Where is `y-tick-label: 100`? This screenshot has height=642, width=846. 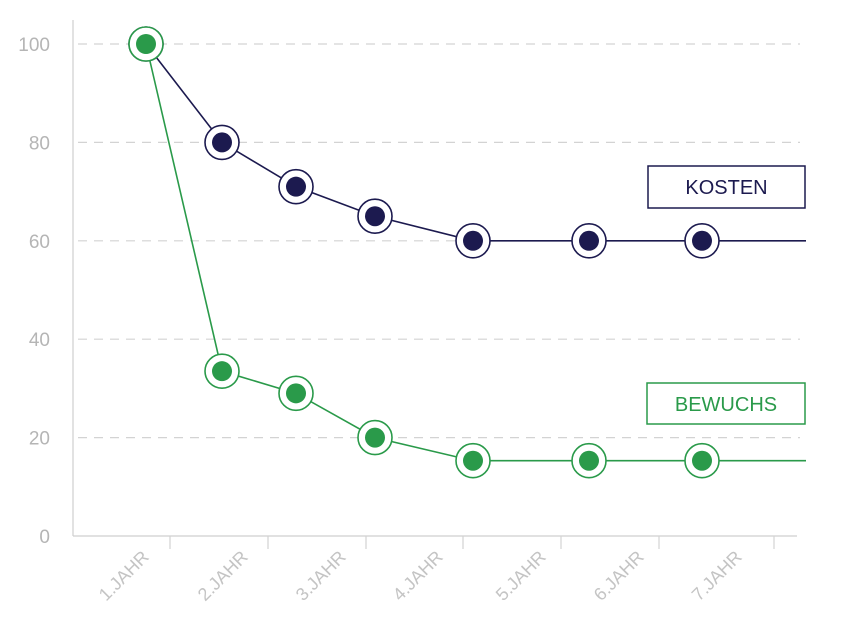 y-tick-label: 100 is located at coordinates (34, 45).